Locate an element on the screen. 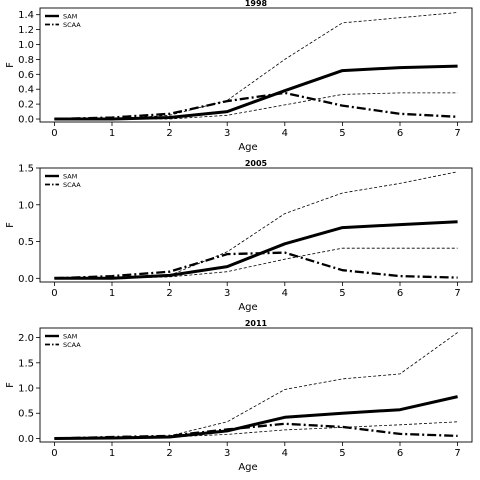  y-tick-label: 0.2 is located at coordinates (26, 105).